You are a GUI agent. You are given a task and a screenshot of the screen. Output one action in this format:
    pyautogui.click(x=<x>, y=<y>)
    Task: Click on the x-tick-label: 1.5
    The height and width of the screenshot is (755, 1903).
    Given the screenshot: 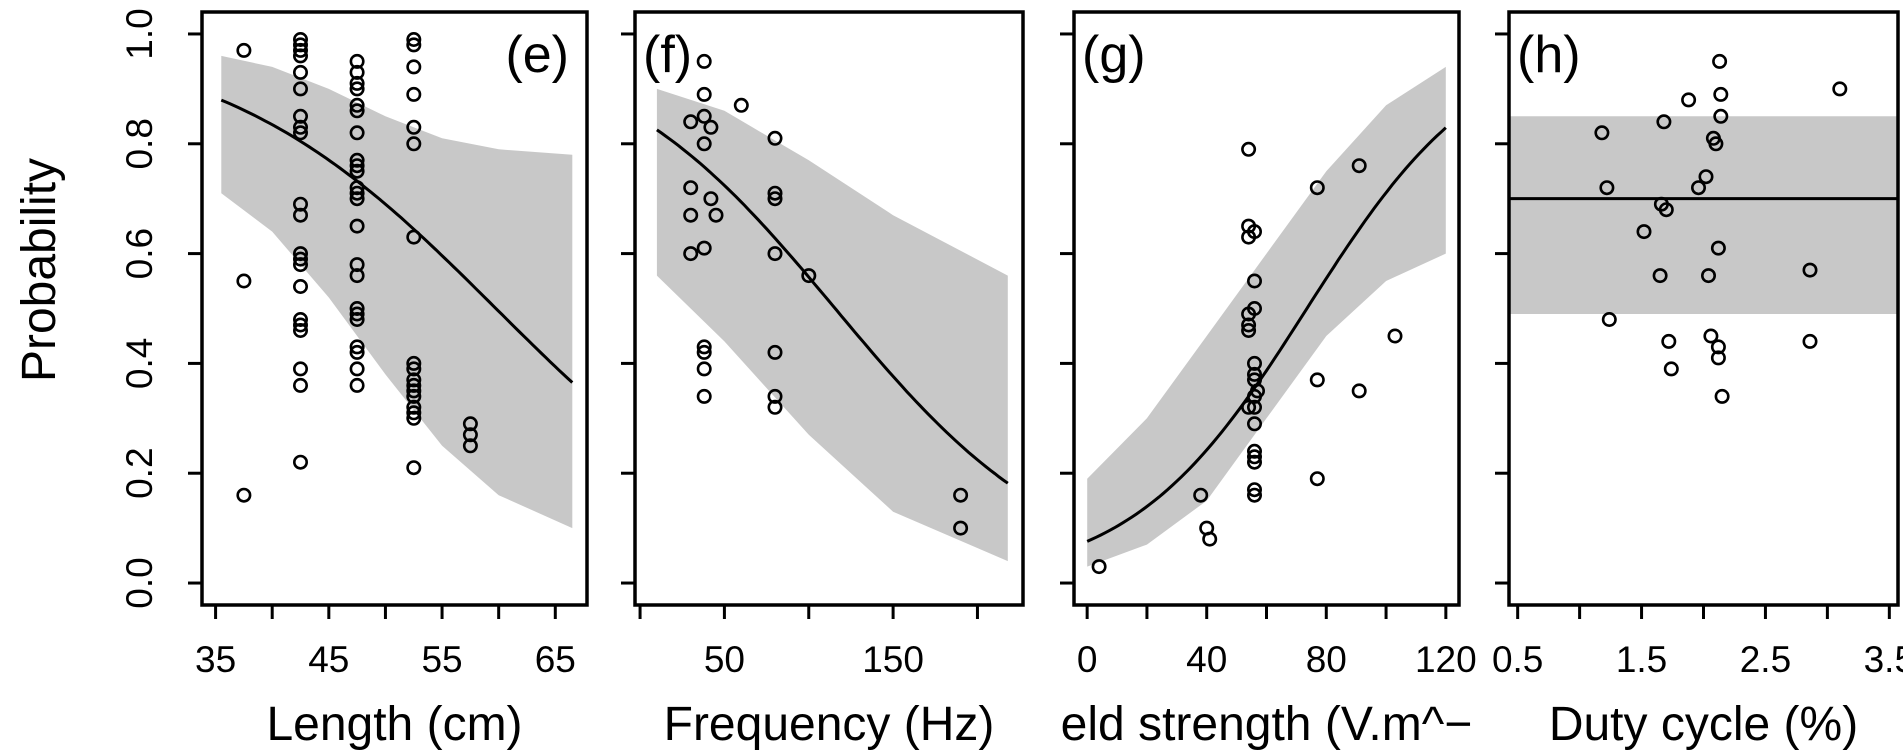 What is the action you would take?
    pyautogui.click(x=1641, y=659)
    